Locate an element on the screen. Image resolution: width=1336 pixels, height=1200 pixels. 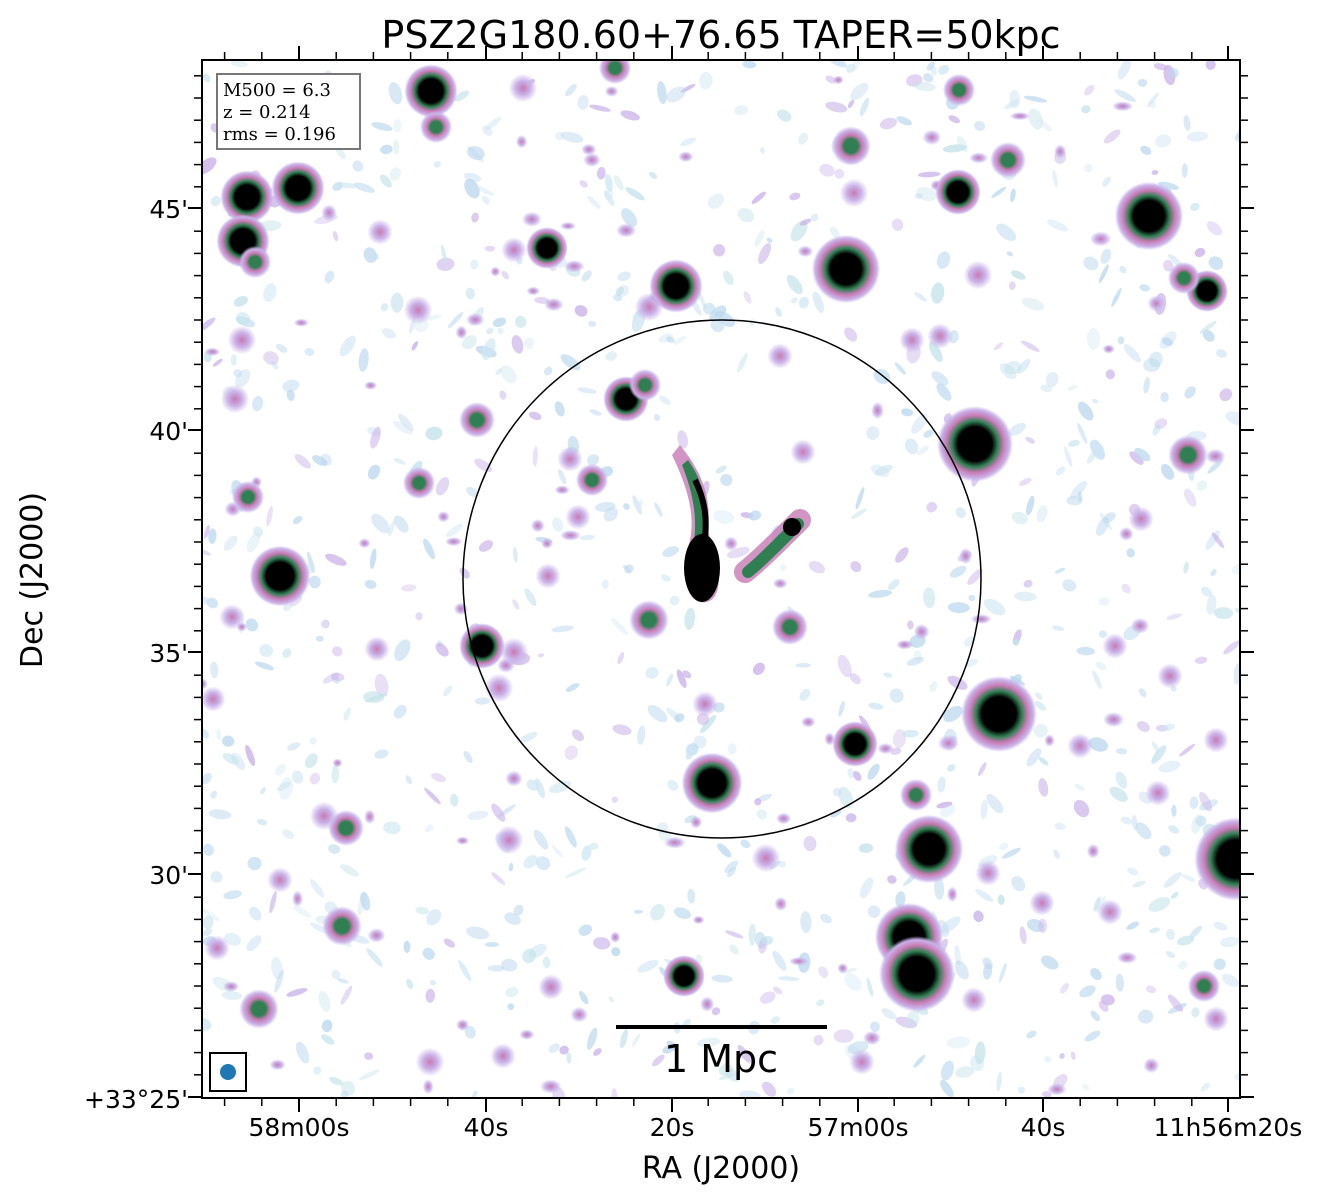
mass-text: M500 = 6.3 is located at coordinates (277, 90).